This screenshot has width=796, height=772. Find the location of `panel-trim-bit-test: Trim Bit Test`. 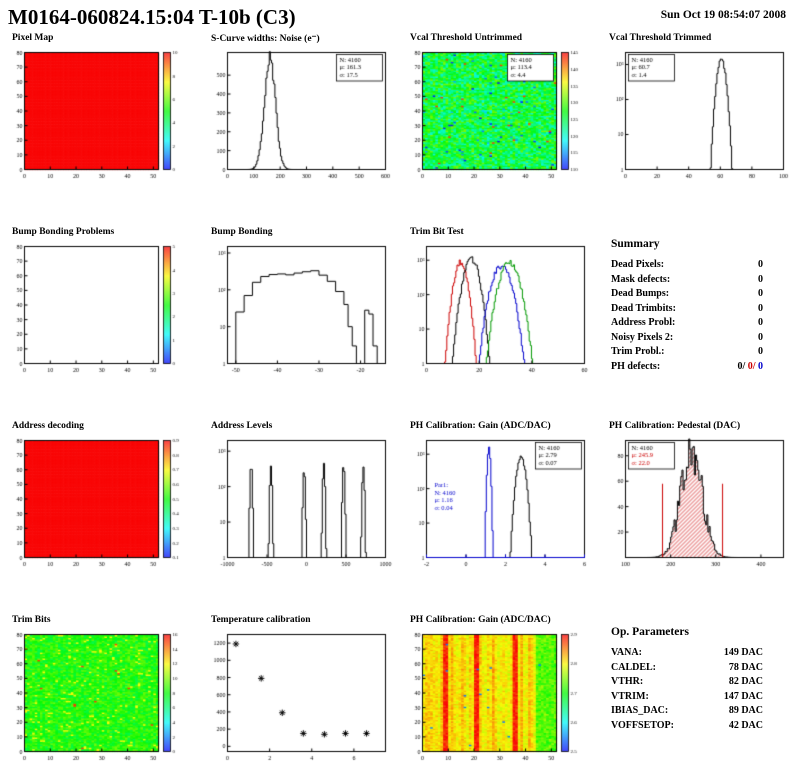

panel-trim-bit-test: Trim Bit Test is located at coordinates (497, 321).